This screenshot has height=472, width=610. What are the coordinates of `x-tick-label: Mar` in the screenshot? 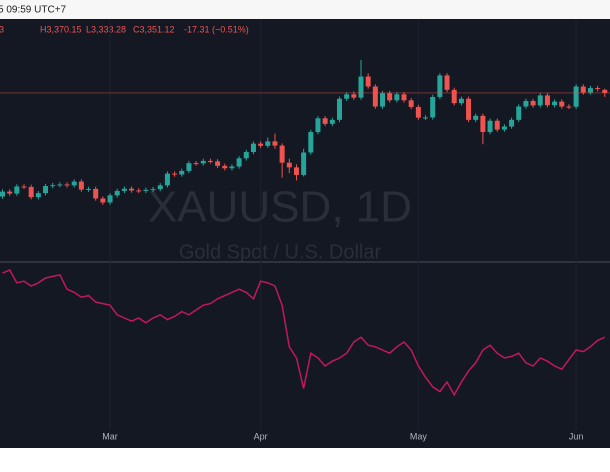 It's located at (110, 436).